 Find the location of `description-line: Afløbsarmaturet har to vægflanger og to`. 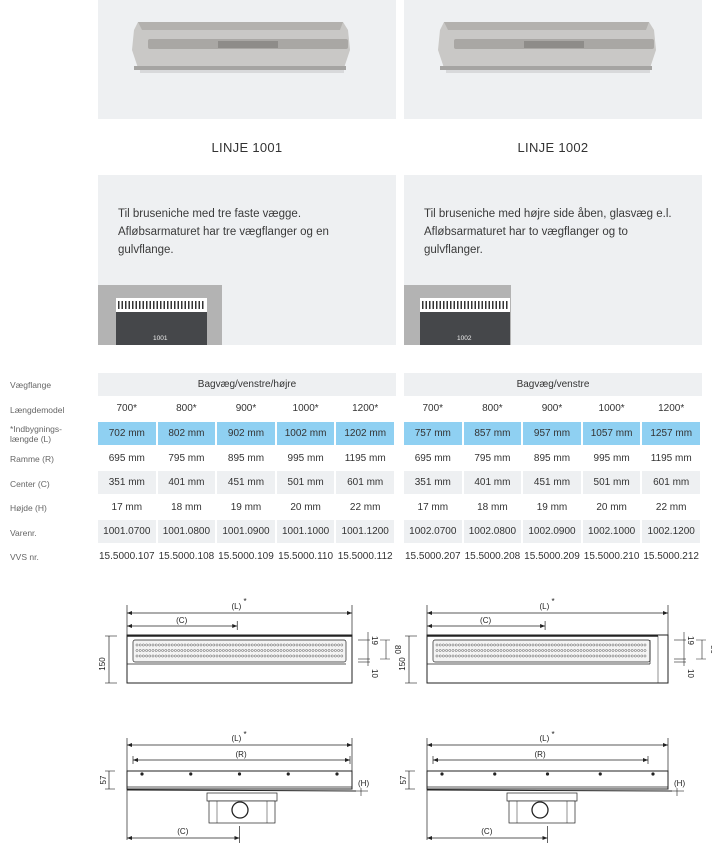

description-line: Afløbsarmaturet har to vægflanger og to is located at coordinates (526, 232).